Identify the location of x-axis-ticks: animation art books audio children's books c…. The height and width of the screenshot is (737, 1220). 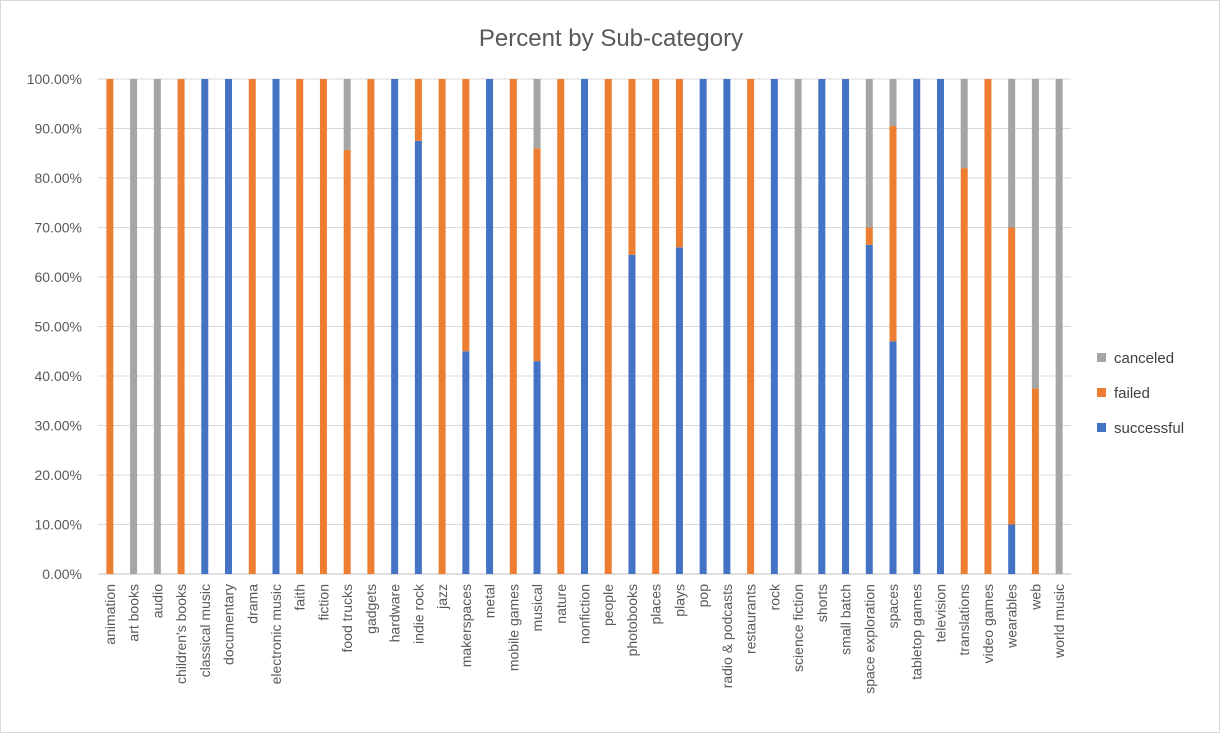
(584, 638).